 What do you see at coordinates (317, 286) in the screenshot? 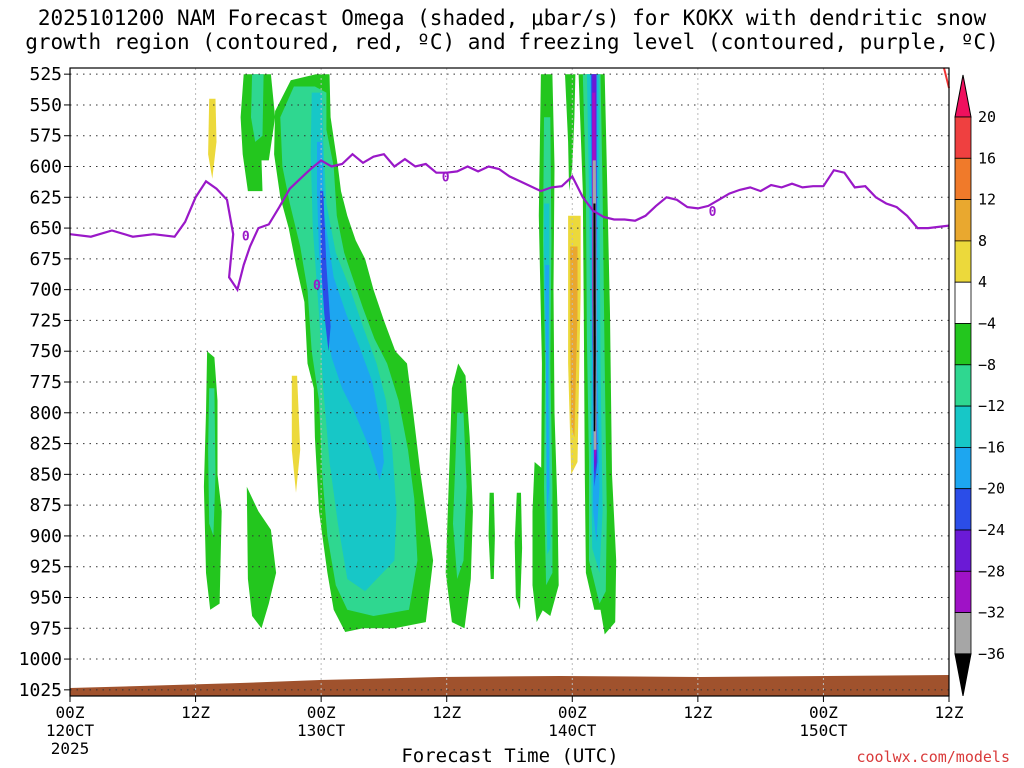
I see `freezing-level-label-1: 0` at bounding box center [317, 286].